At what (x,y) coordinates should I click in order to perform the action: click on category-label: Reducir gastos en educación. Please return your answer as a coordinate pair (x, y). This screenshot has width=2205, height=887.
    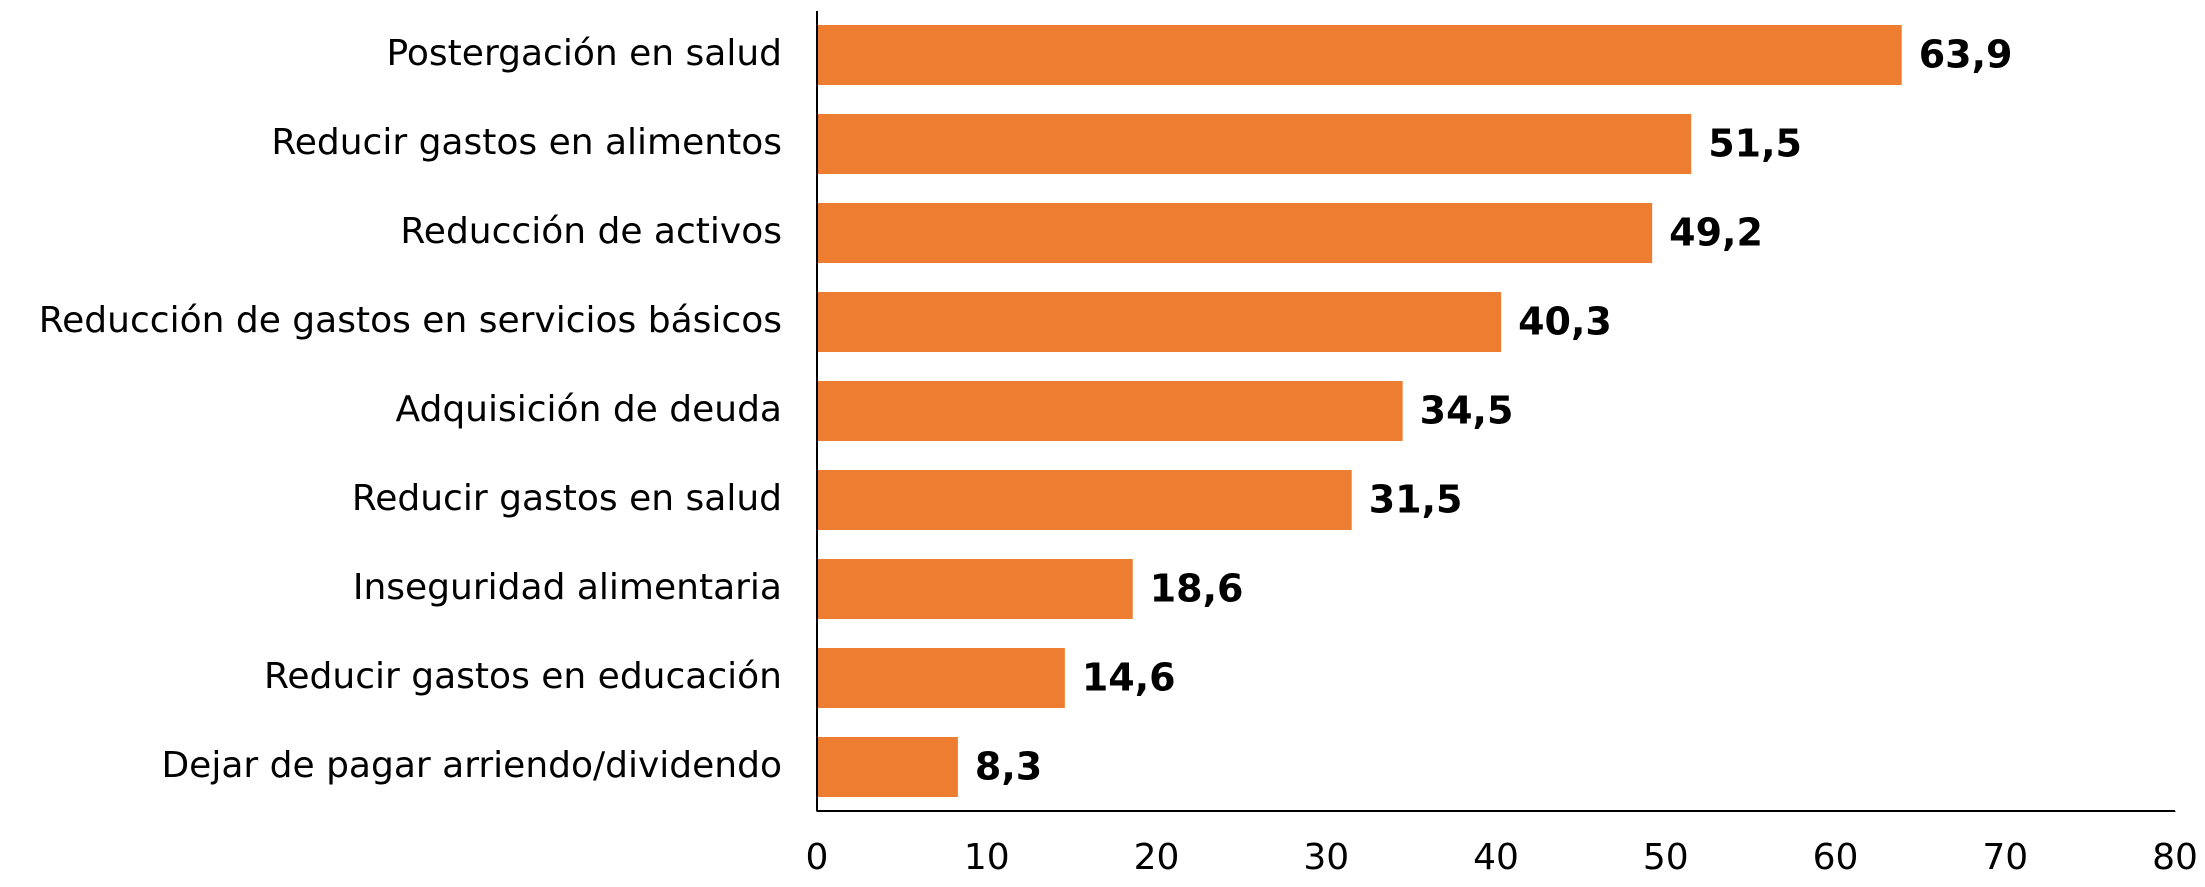
    Looking at the image, I should click on (523, 676).